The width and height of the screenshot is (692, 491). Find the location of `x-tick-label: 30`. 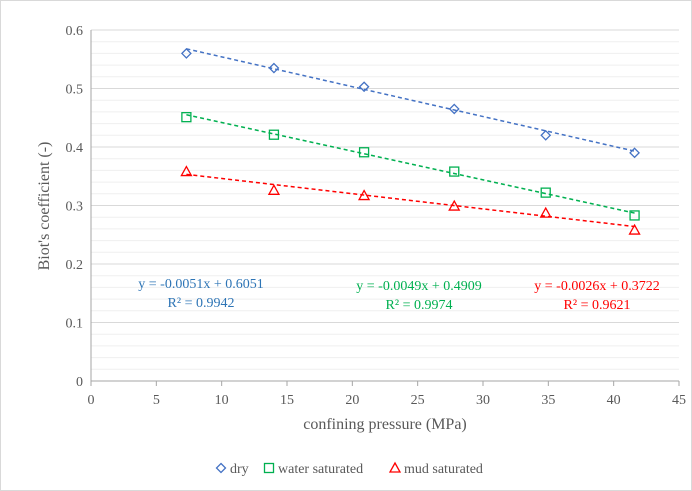

x-tick-label: 30 is located at coordinates (483, 400).